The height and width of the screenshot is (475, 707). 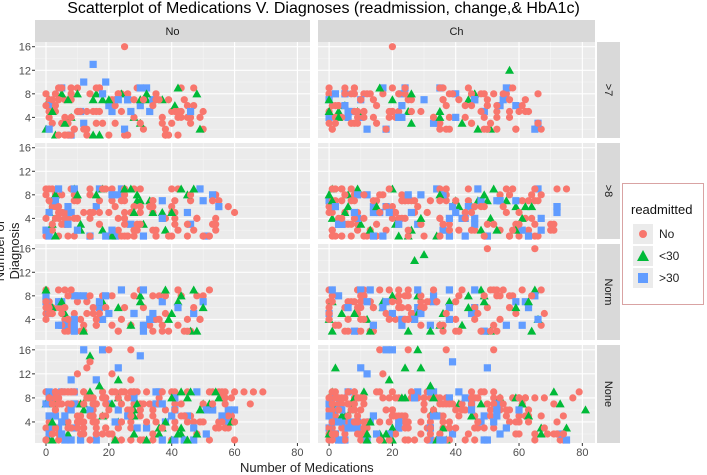 I want to click on facet-strip-col, so click(x=172, y=31).